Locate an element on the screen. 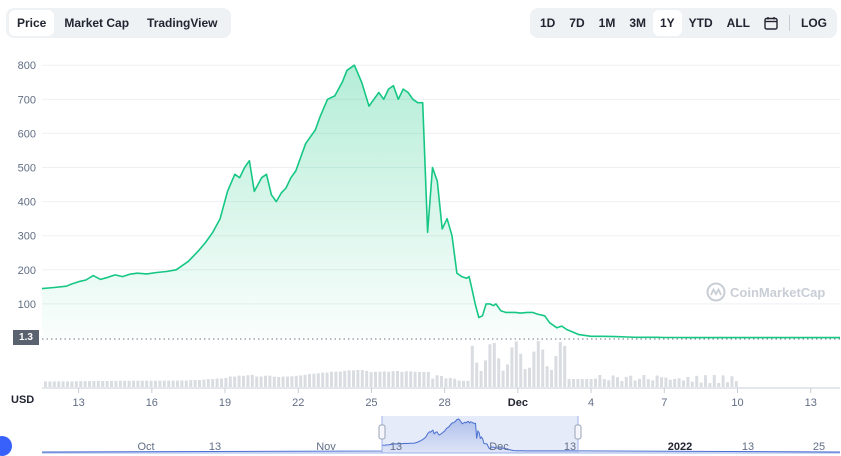 The image size is (841, 456). range-1y: 1Y is located at coordinates (667, 23).